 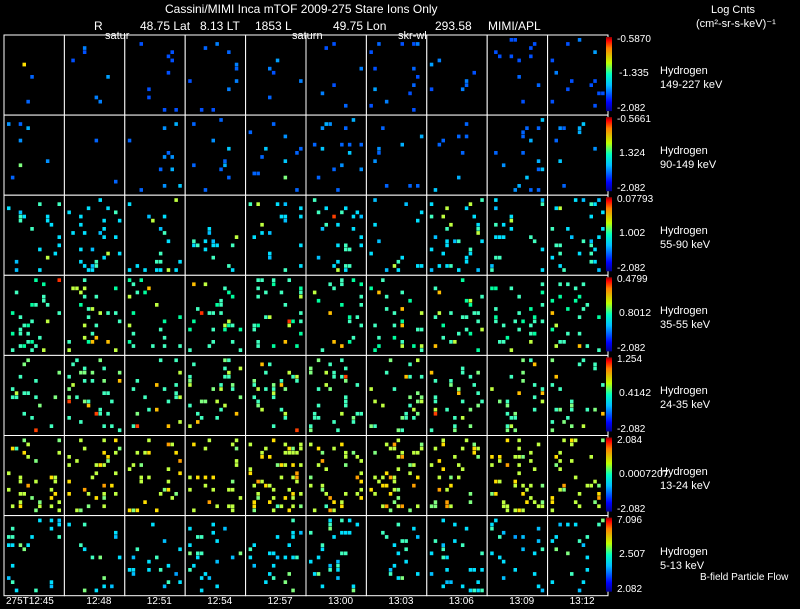 I want to click on colorbar-min-label: -2.082, so click(x=631, y=349).